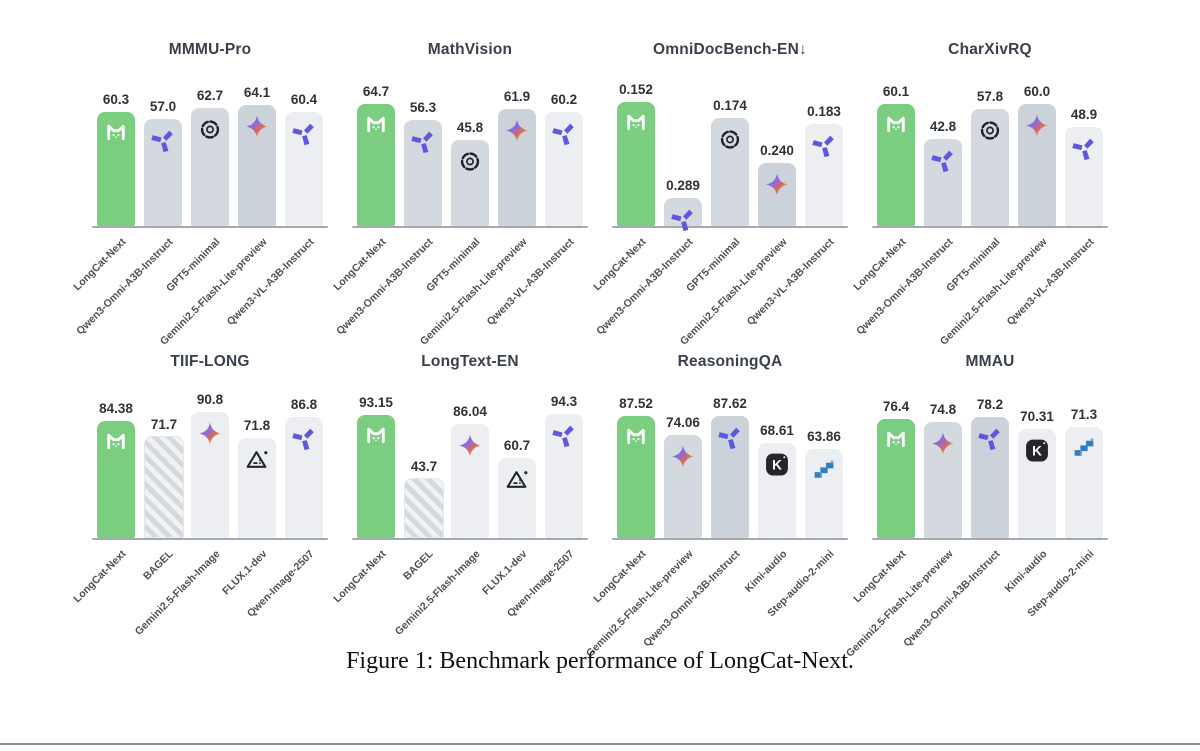  Describe the element at coordinates (304, 99) in the screenshot. I see `bar-value-label: 60.4` at that location.